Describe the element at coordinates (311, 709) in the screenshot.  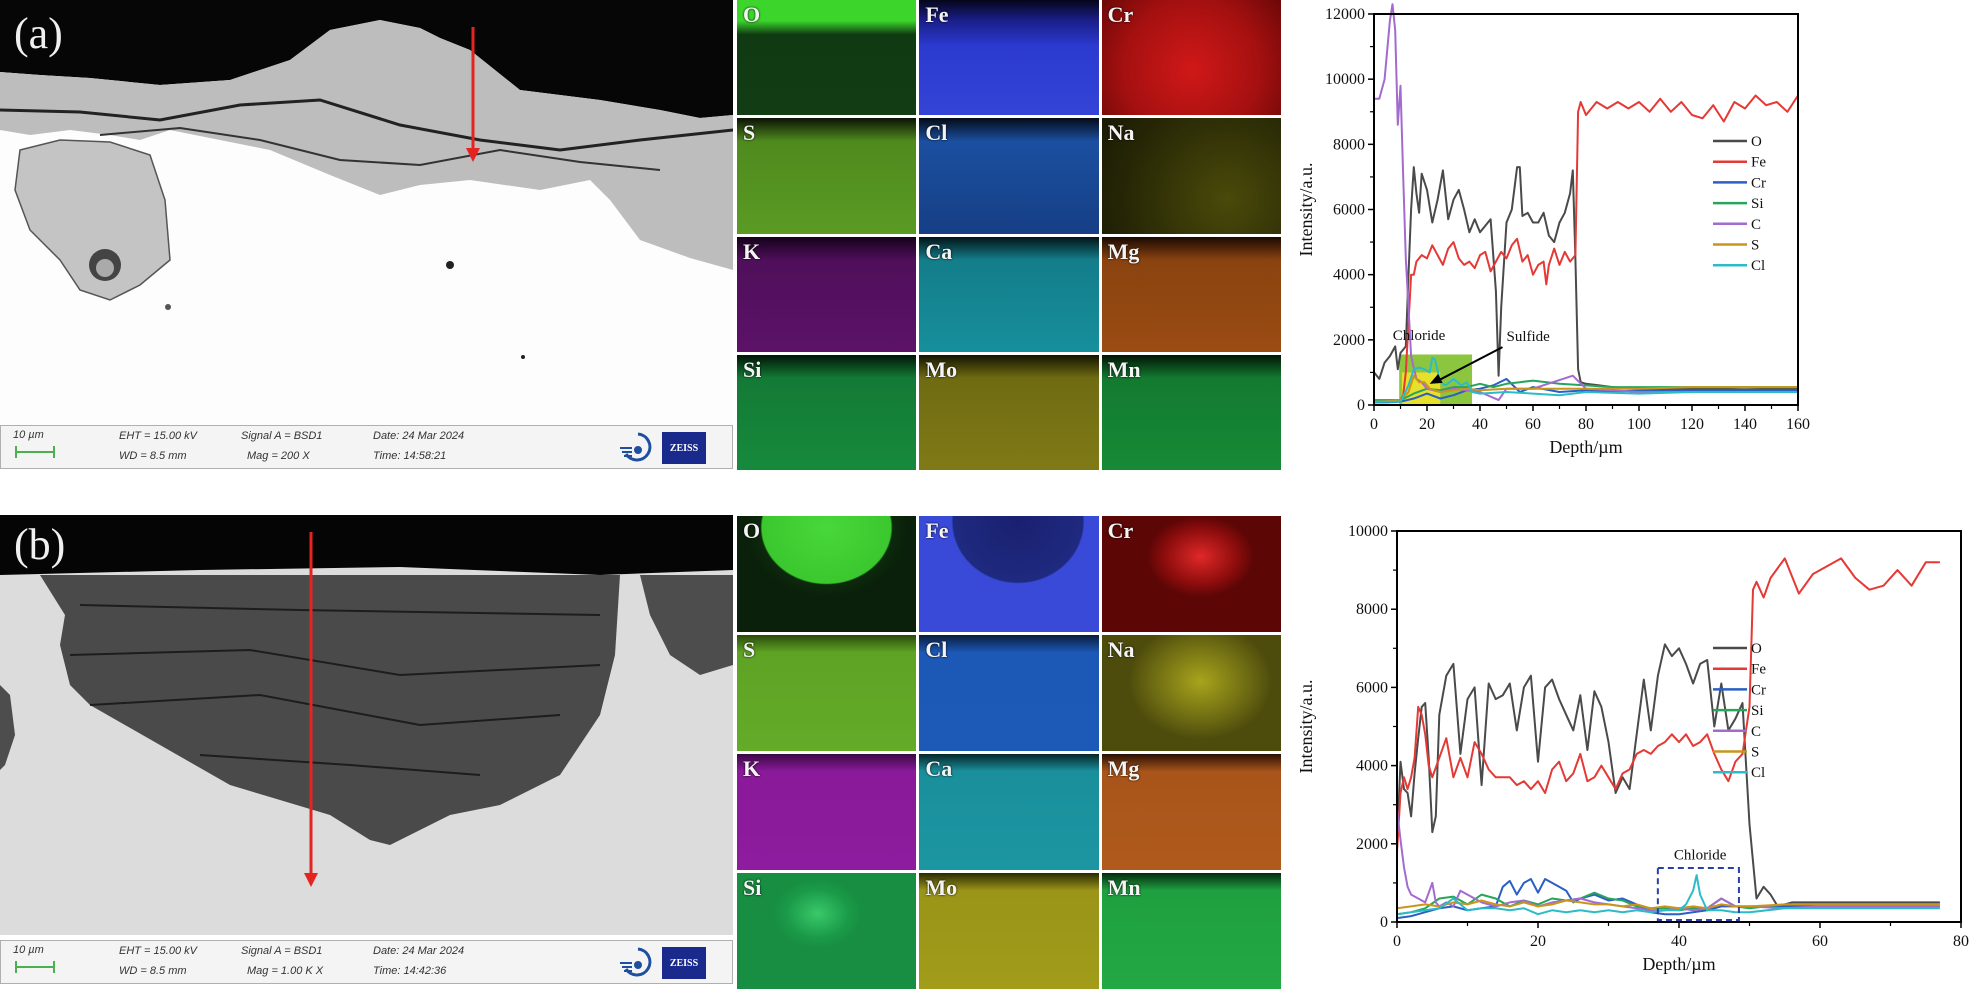
I see `linescan-arrow-b` at that location.